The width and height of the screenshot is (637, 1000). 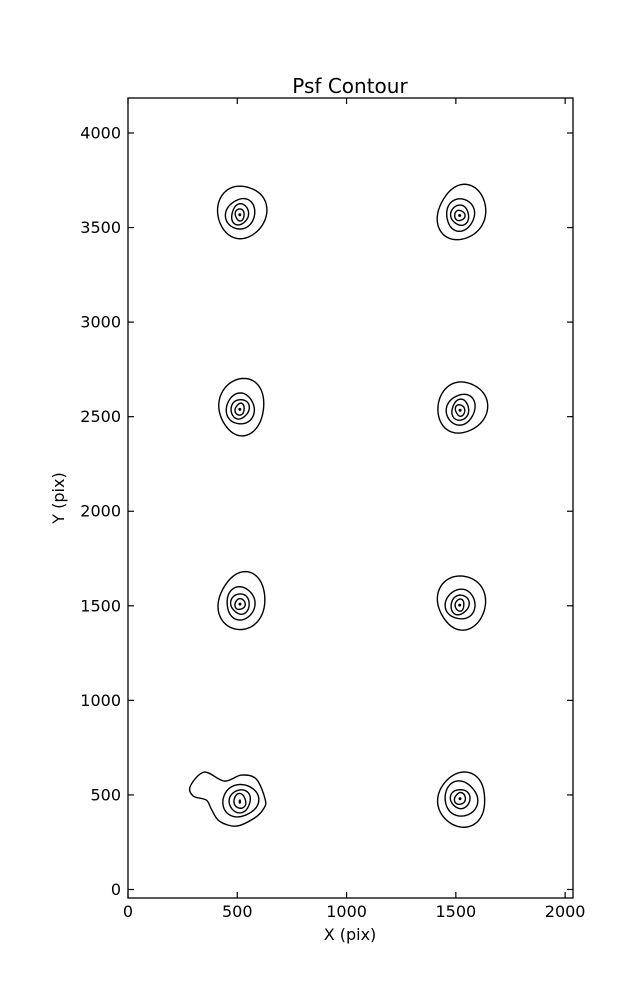 I want to click on x-tick-label: 1500, so click(x=455, y=911).